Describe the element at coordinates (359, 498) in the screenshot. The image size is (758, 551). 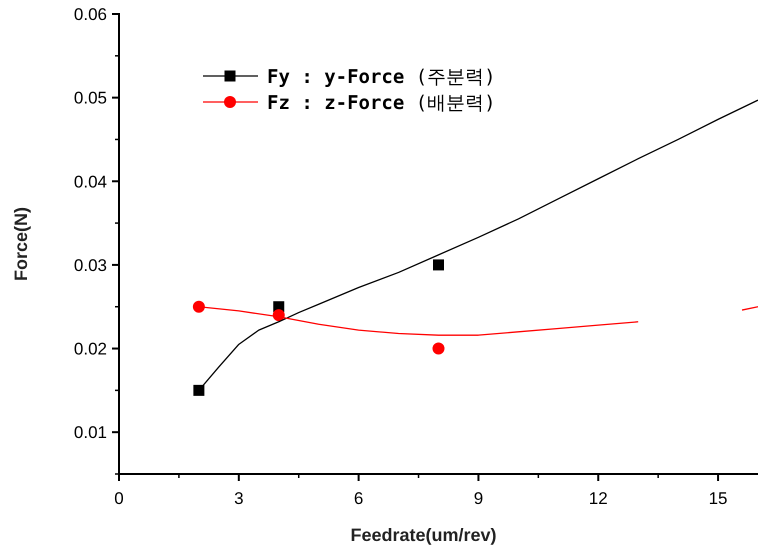
I see `x-tick-label: 6` at that location.